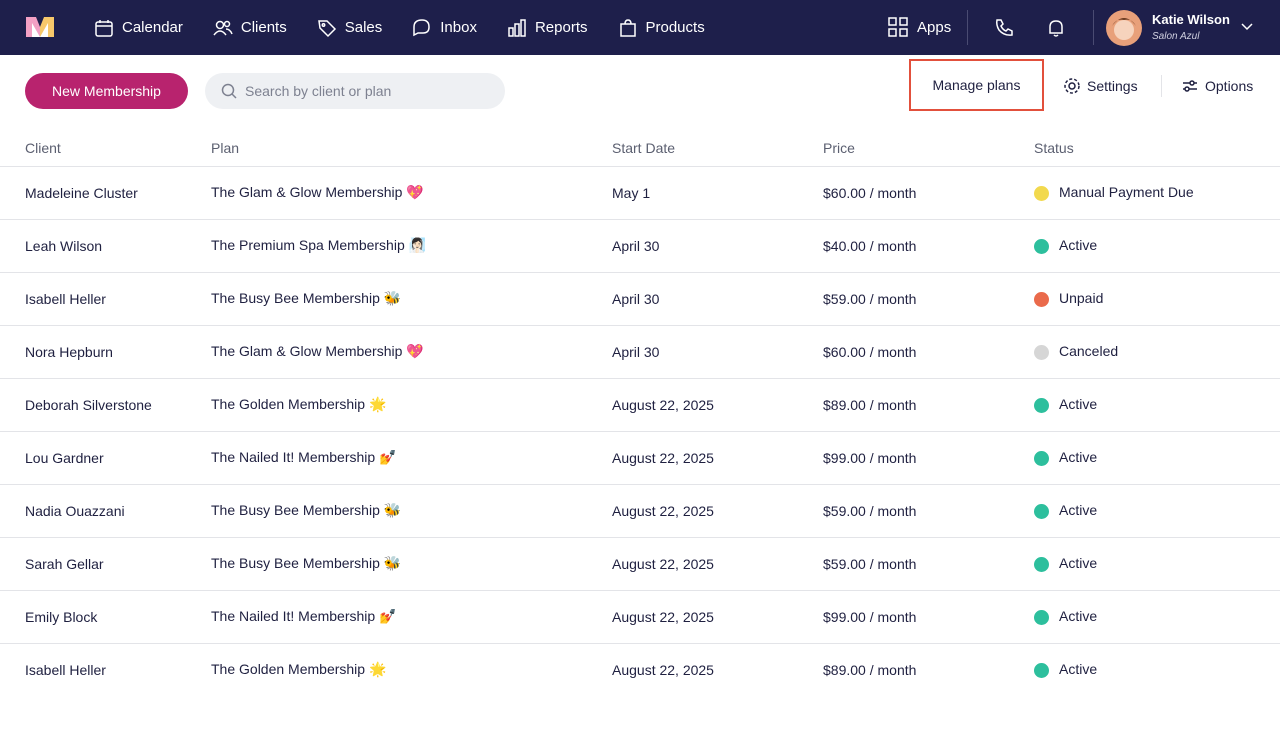 This screenshot has height=736, width=1280. What do you see at coordinates (928, 352) in the screenshot?
I see `cell-price: $60.00 / month` at bounding box center [928, 352].